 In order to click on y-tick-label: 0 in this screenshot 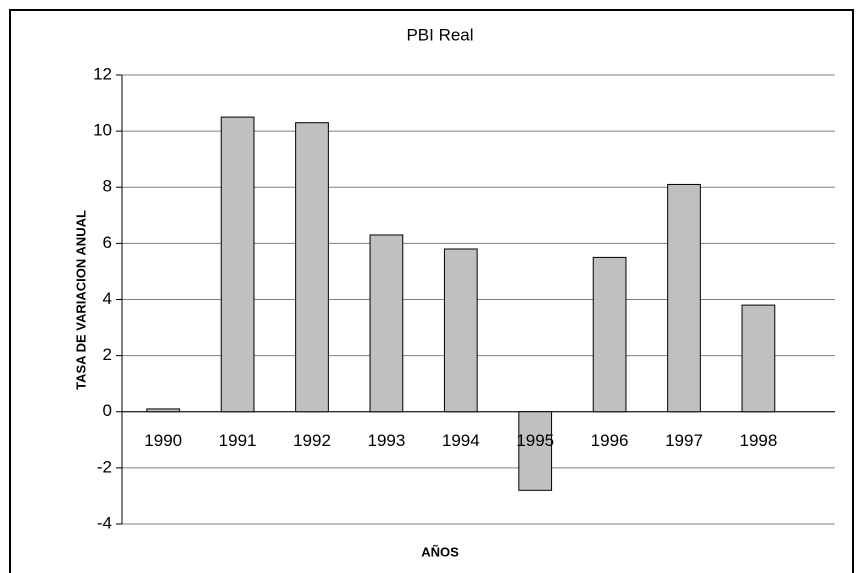, I will do `click(107, 410)`.